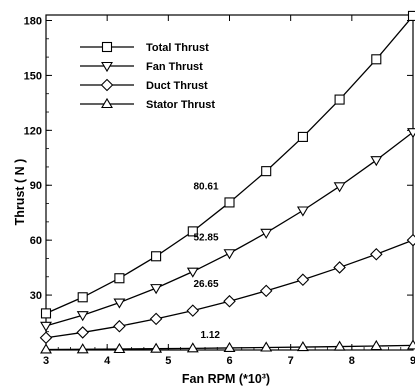  Describe the element at coordinates (33, 21) in the screenshot. I see `y-tick-label: 180` at that location.